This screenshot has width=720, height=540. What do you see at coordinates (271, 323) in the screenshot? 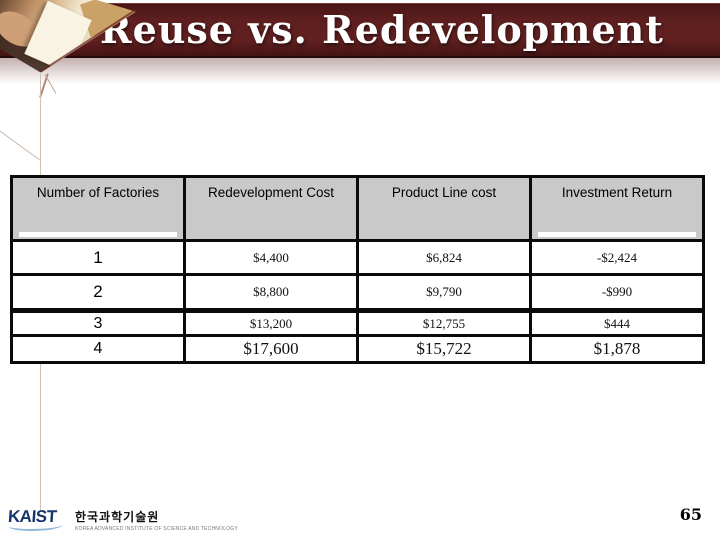
I see `table-cell: $13,200` at bounding box center [271, 323].